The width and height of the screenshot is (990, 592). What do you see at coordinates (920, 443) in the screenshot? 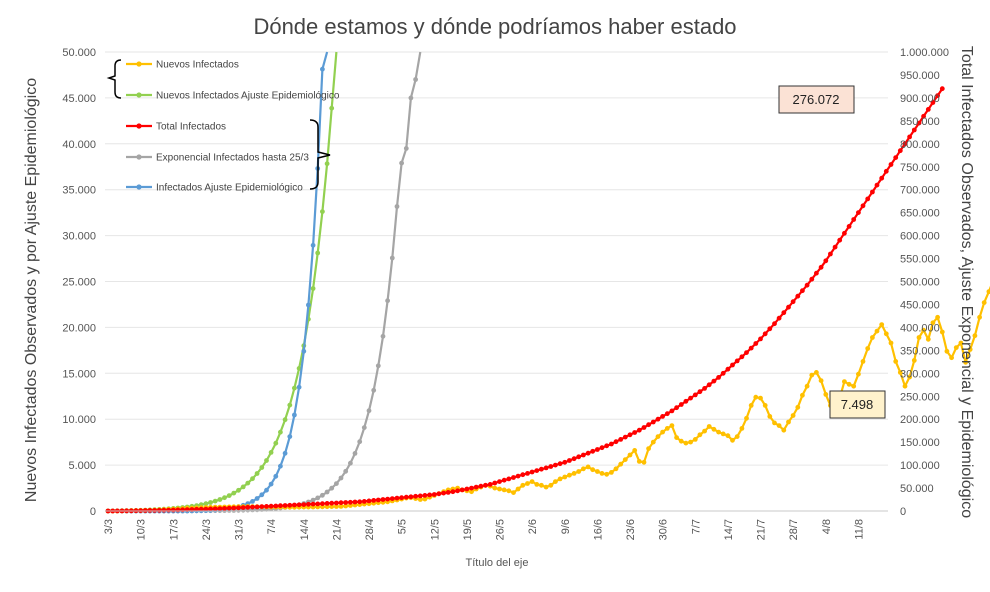
I see `right-tick-label: 150.000` at bounding box center [920, 443].